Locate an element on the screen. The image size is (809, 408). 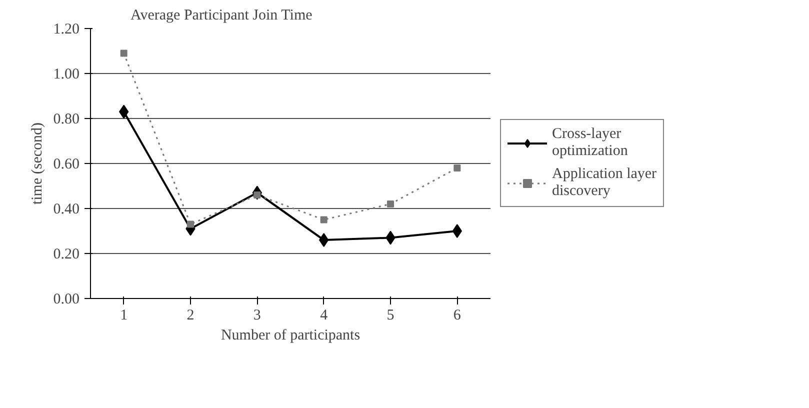
legend-label: Cross-layer optimization is located at coordinates (590, 143).